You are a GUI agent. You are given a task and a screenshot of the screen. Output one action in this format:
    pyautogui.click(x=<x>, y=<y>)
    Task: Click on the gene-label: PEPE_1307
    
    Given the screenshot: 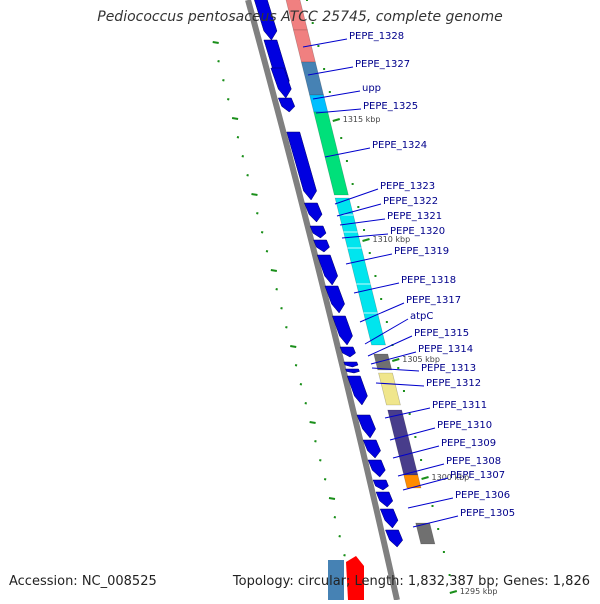 What is the action you would take?
    pyautogui.click(x=477, y=475)
    